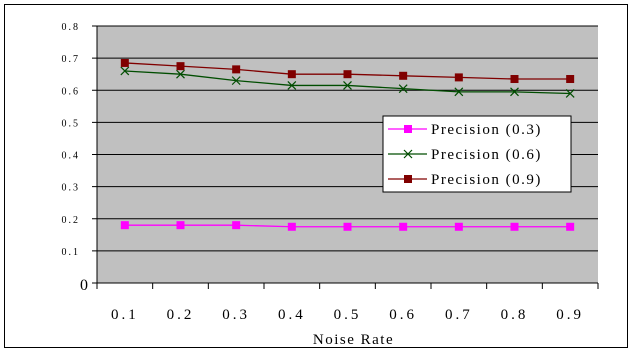 The image size is (634, 353). I want to click on y-tick-label: 0.3, so click(71, 188).